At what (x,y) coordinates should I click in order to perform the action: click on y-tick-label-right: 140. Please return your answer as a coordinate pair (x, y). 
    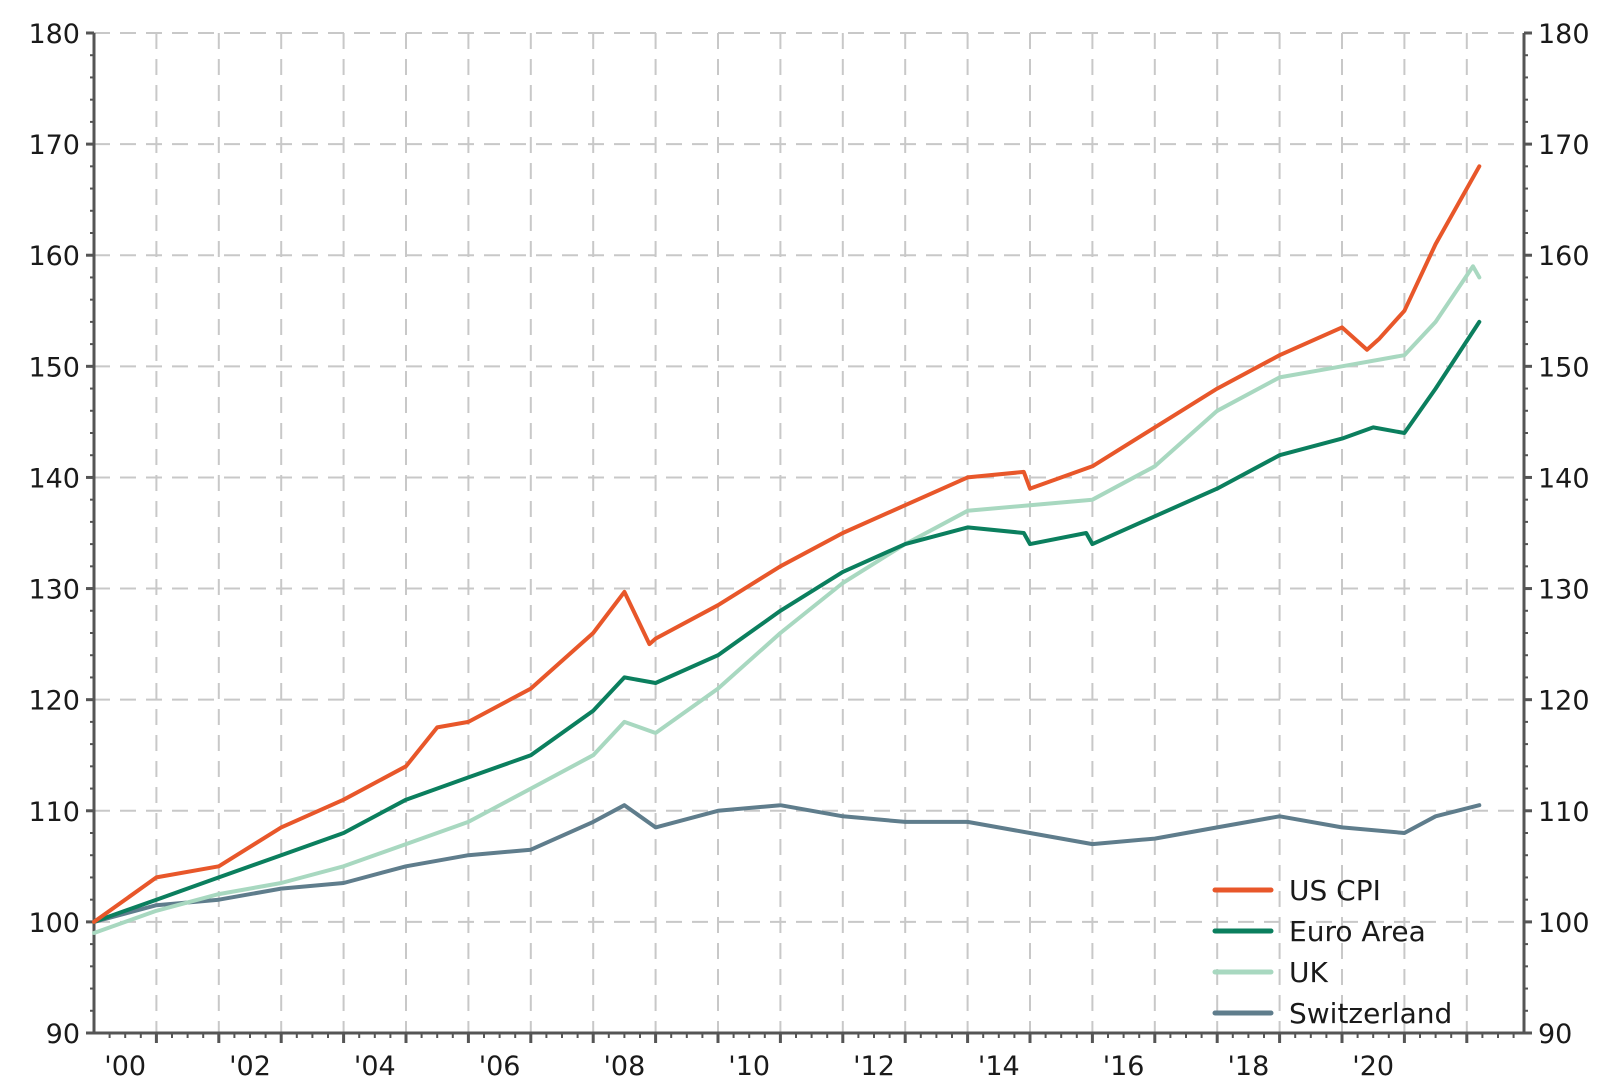
    Looking at the image, I should click on (1564, 478).